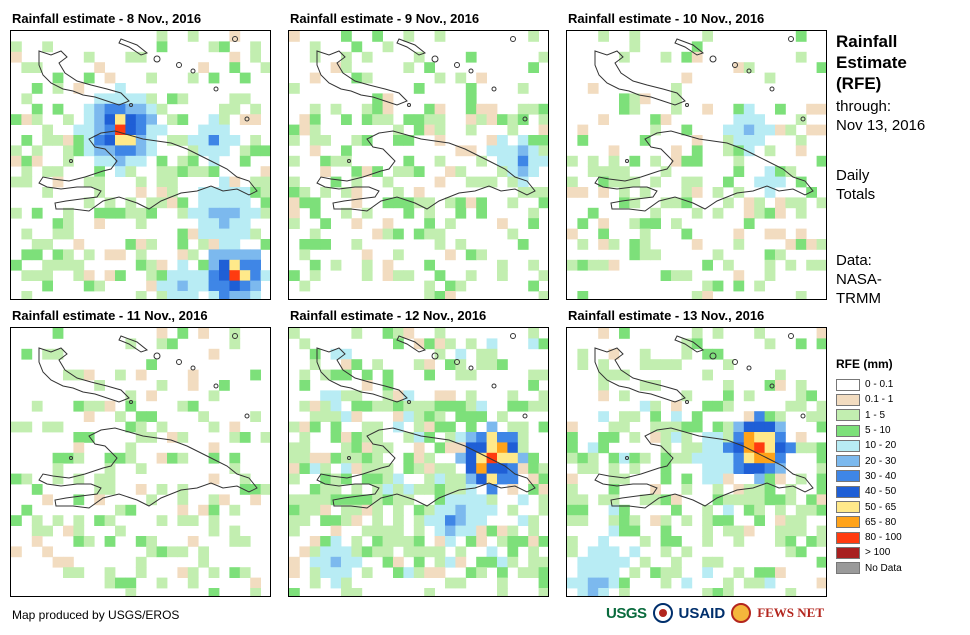 Image resolution: width=970 pixels, height=635 pixels. What do you see at coordinates (666, 18) in the screenshot?
I see `panel-title-3: Rainfall estimate - 10 Nov., 2016` at bounding box center [666, 18].